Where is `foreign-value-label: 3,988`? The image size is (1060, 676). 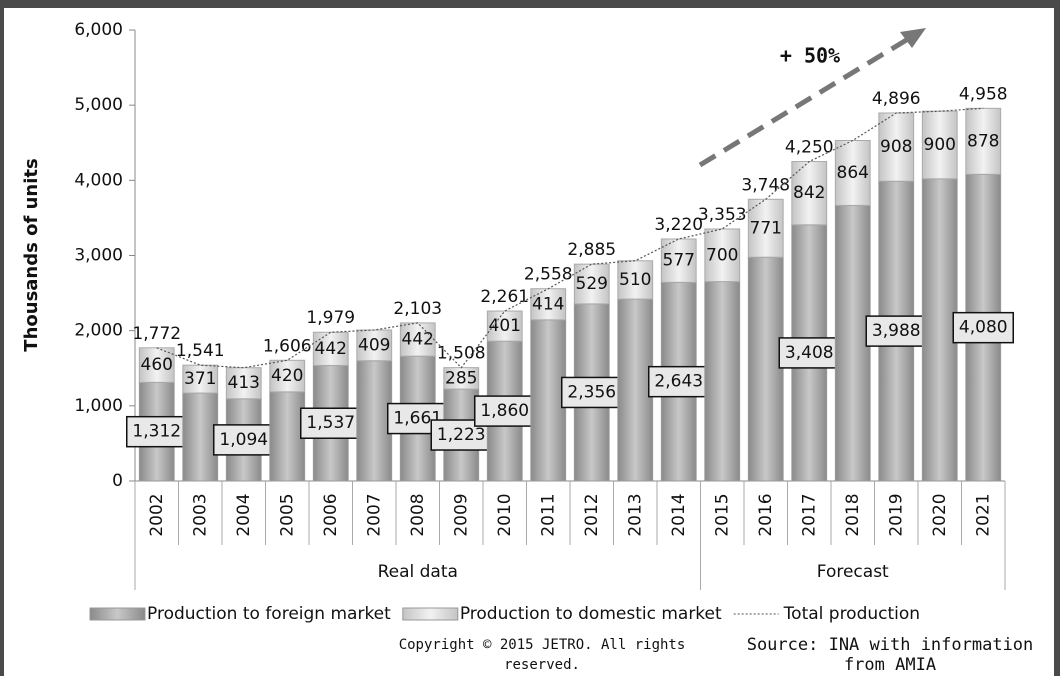
foreign-value-label: 3,988 is located at coordinates (896, 331).